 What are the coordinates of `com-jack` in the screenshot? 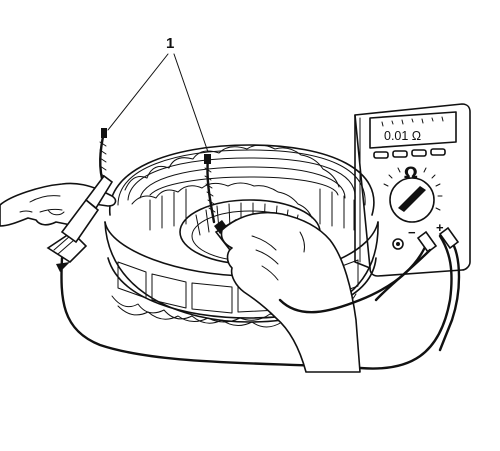 It's located at (398, 244).